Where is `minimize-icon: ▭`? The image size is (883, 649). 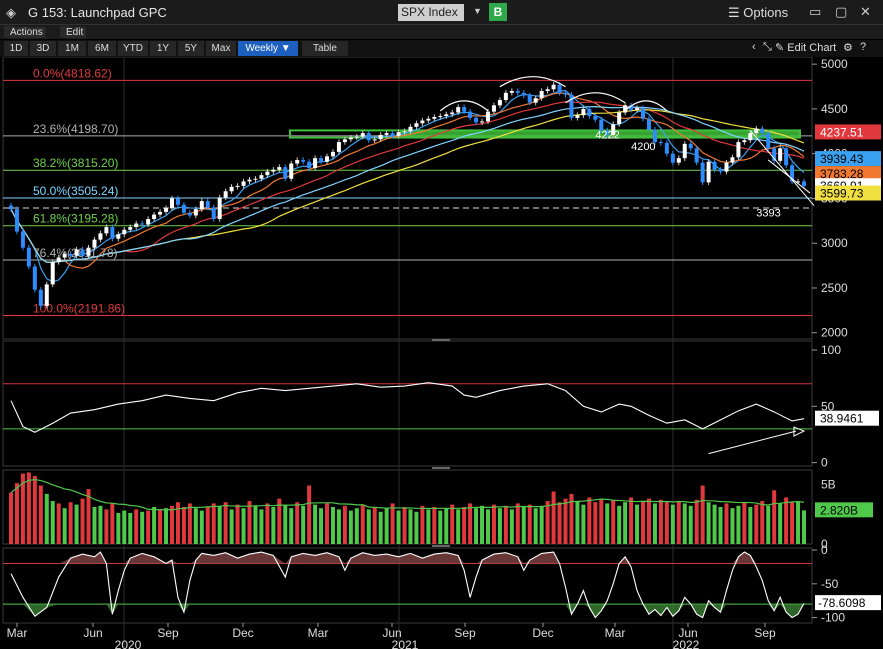 minimize-icon: ▭ is located at coordinates (815, 11).